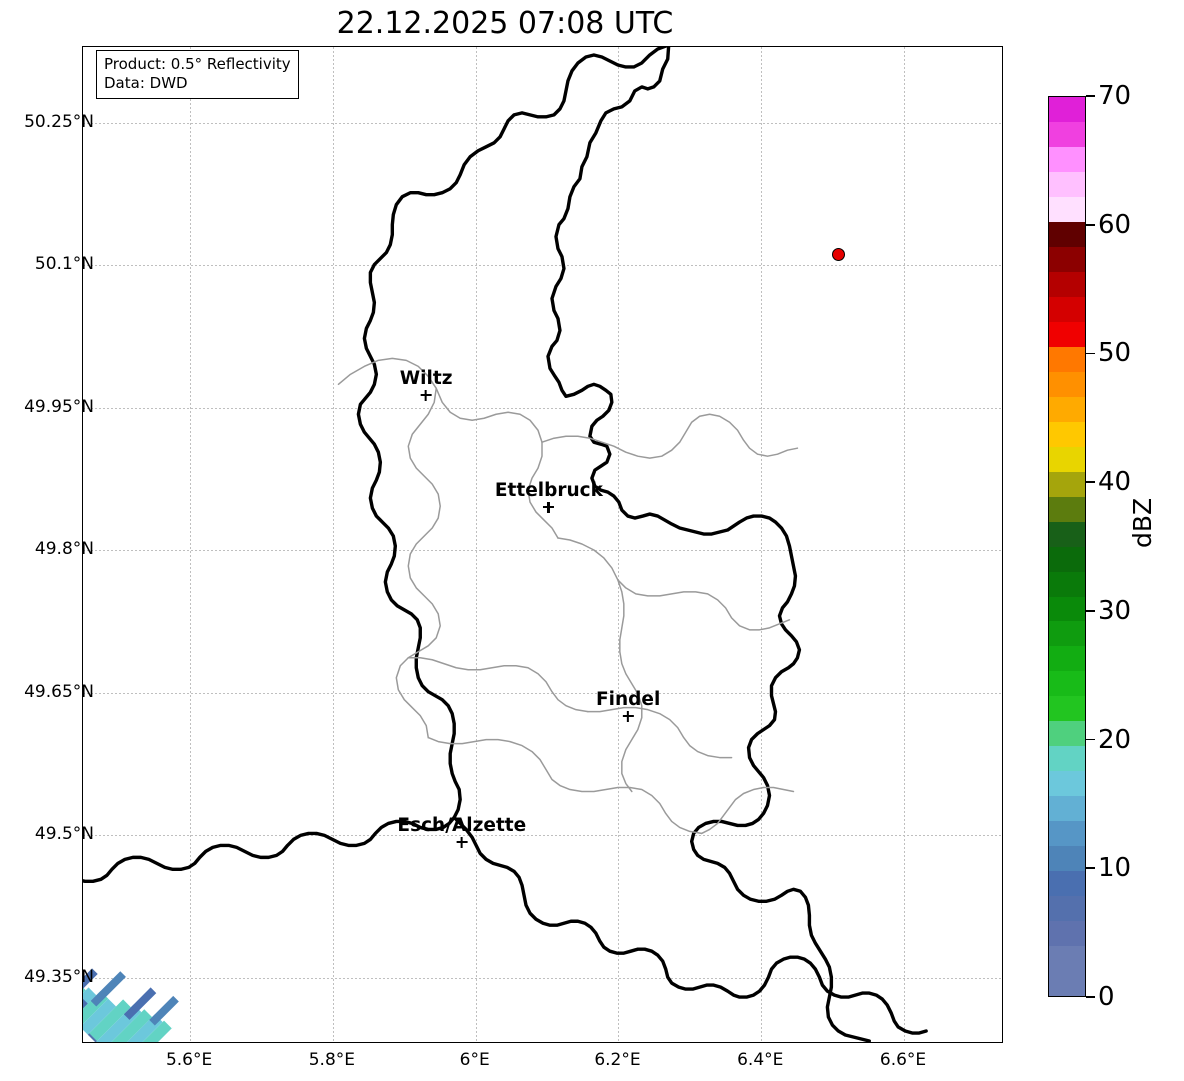 This screenshot has width=1184, height=1081. Describe the element at coordinates (146, 82) in the screenshot. I see `info-data-line: Data: DWD` at that location.